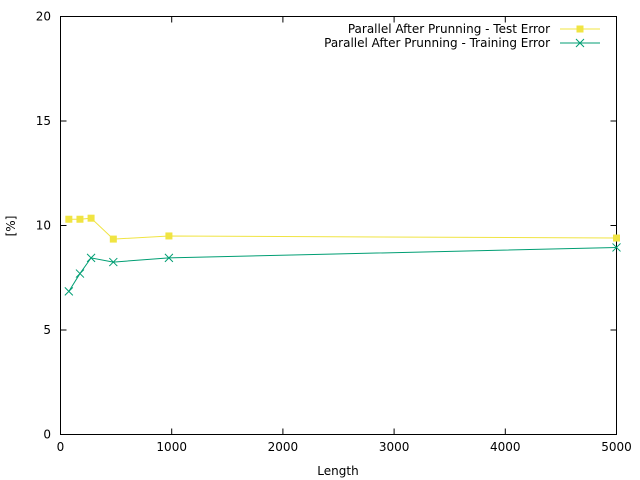 This screenshot has height=480, width=640. Describe the element at coordinates (449, 29) in the screenshot. I see `legend-label: Parallel After Prunning - Test Error` at that location.